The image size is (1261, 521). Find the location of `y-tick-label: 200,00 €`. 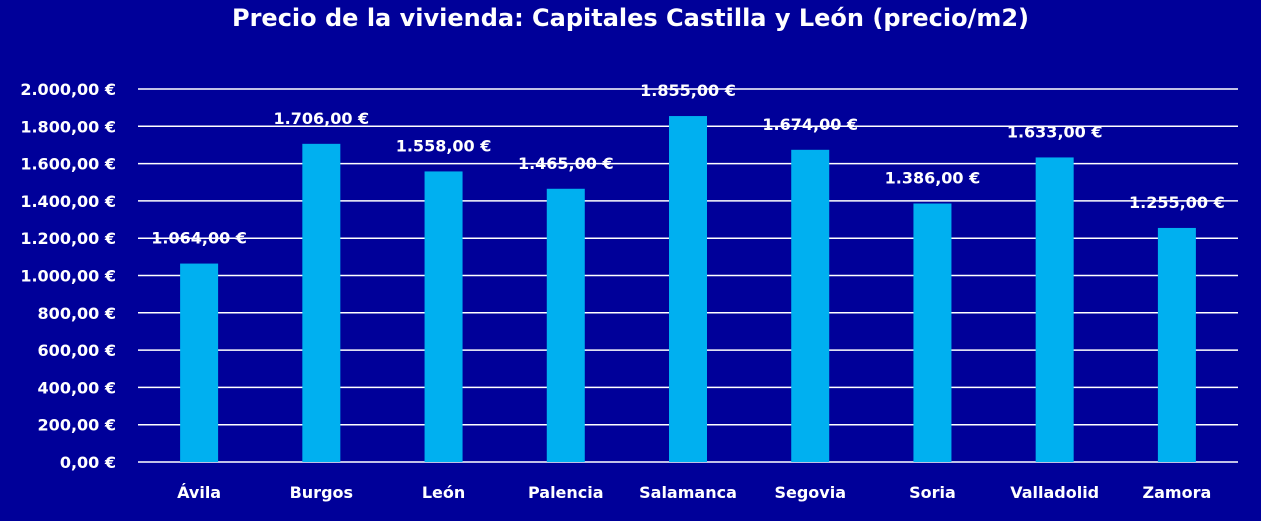

y-tick-label: 200,00 € is located at coordinates (77, 425).